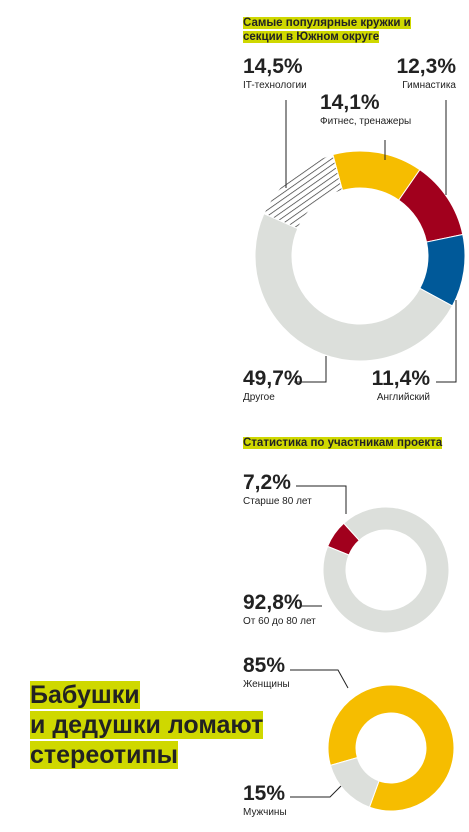  Describe the element at coordinates (275, 85) in the screenshot. I see `category-label: IT-технологии` at that location.